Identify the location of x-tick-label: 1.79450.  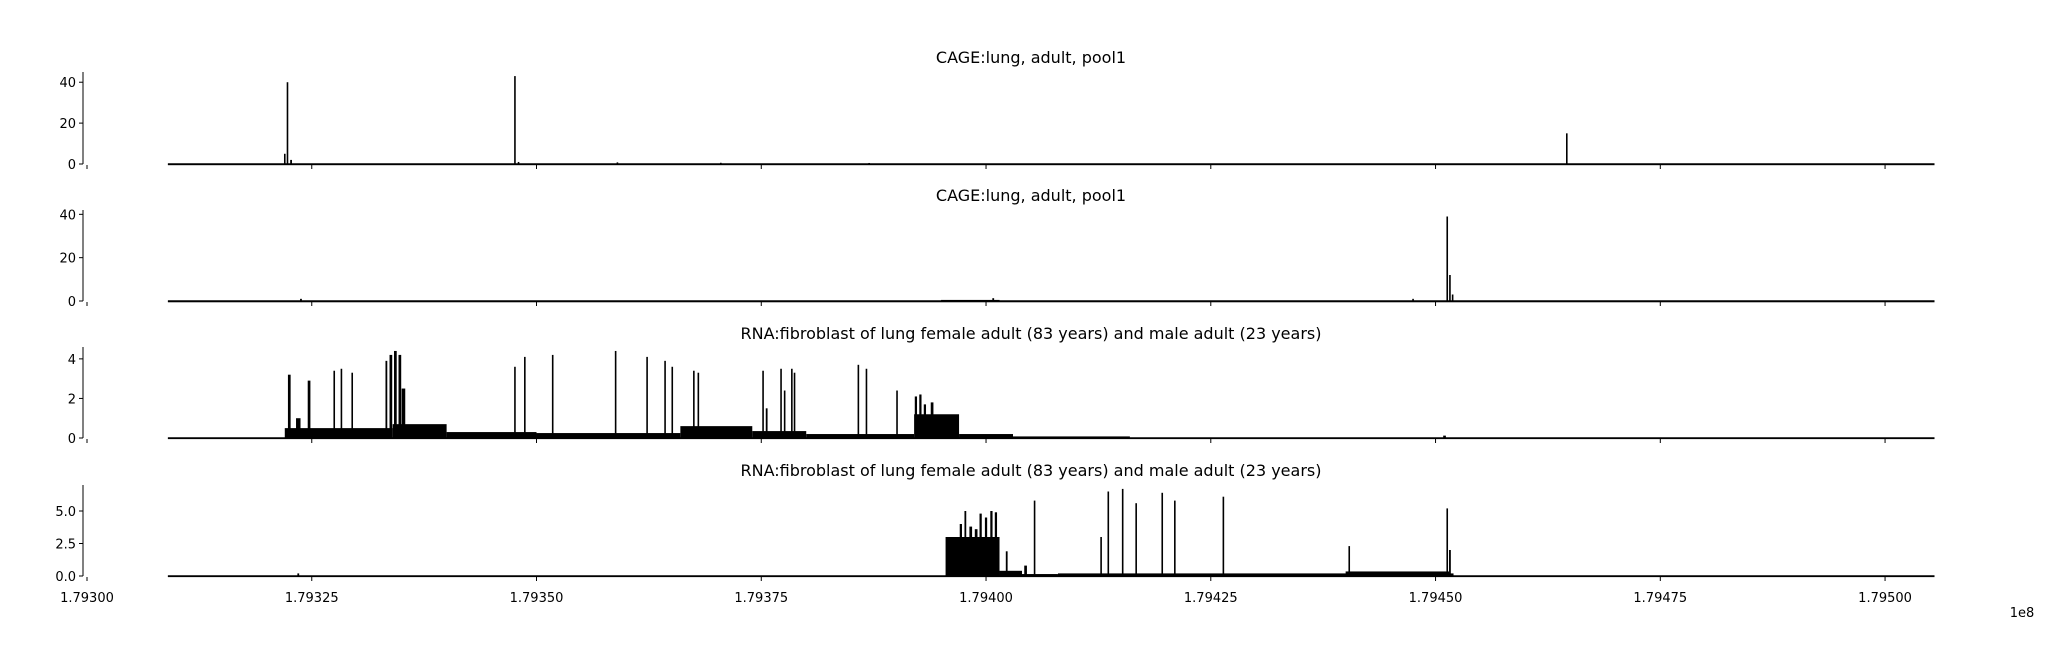
(1436, 598).